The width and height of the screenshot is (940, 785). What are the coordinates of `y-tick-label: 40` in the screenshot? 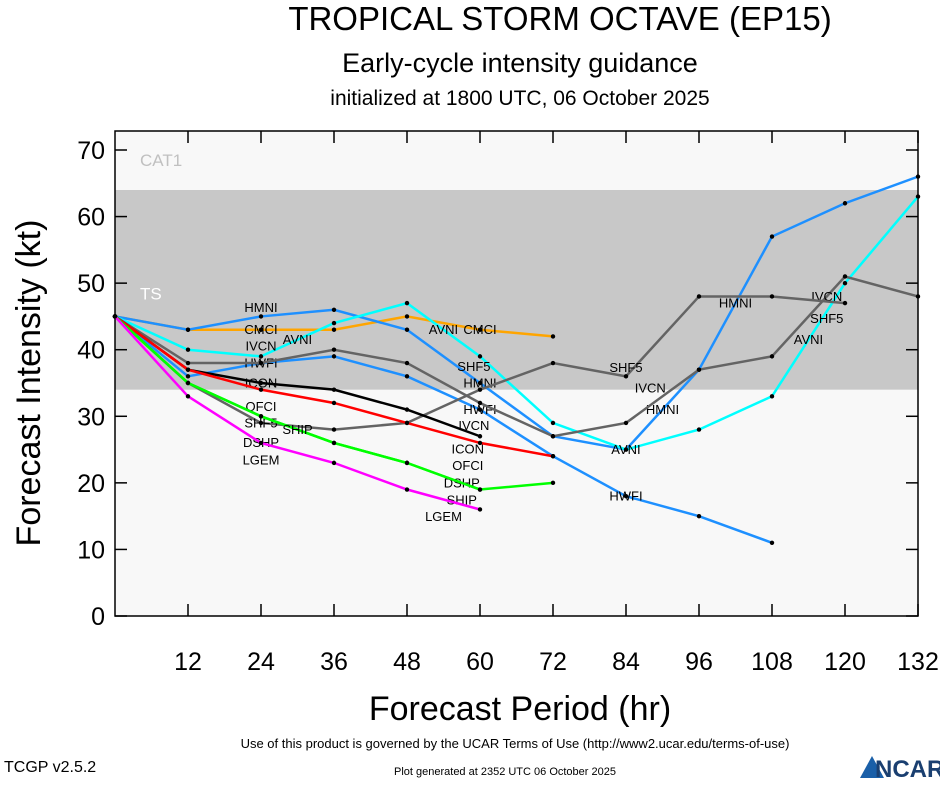 It's located at (91, 351).